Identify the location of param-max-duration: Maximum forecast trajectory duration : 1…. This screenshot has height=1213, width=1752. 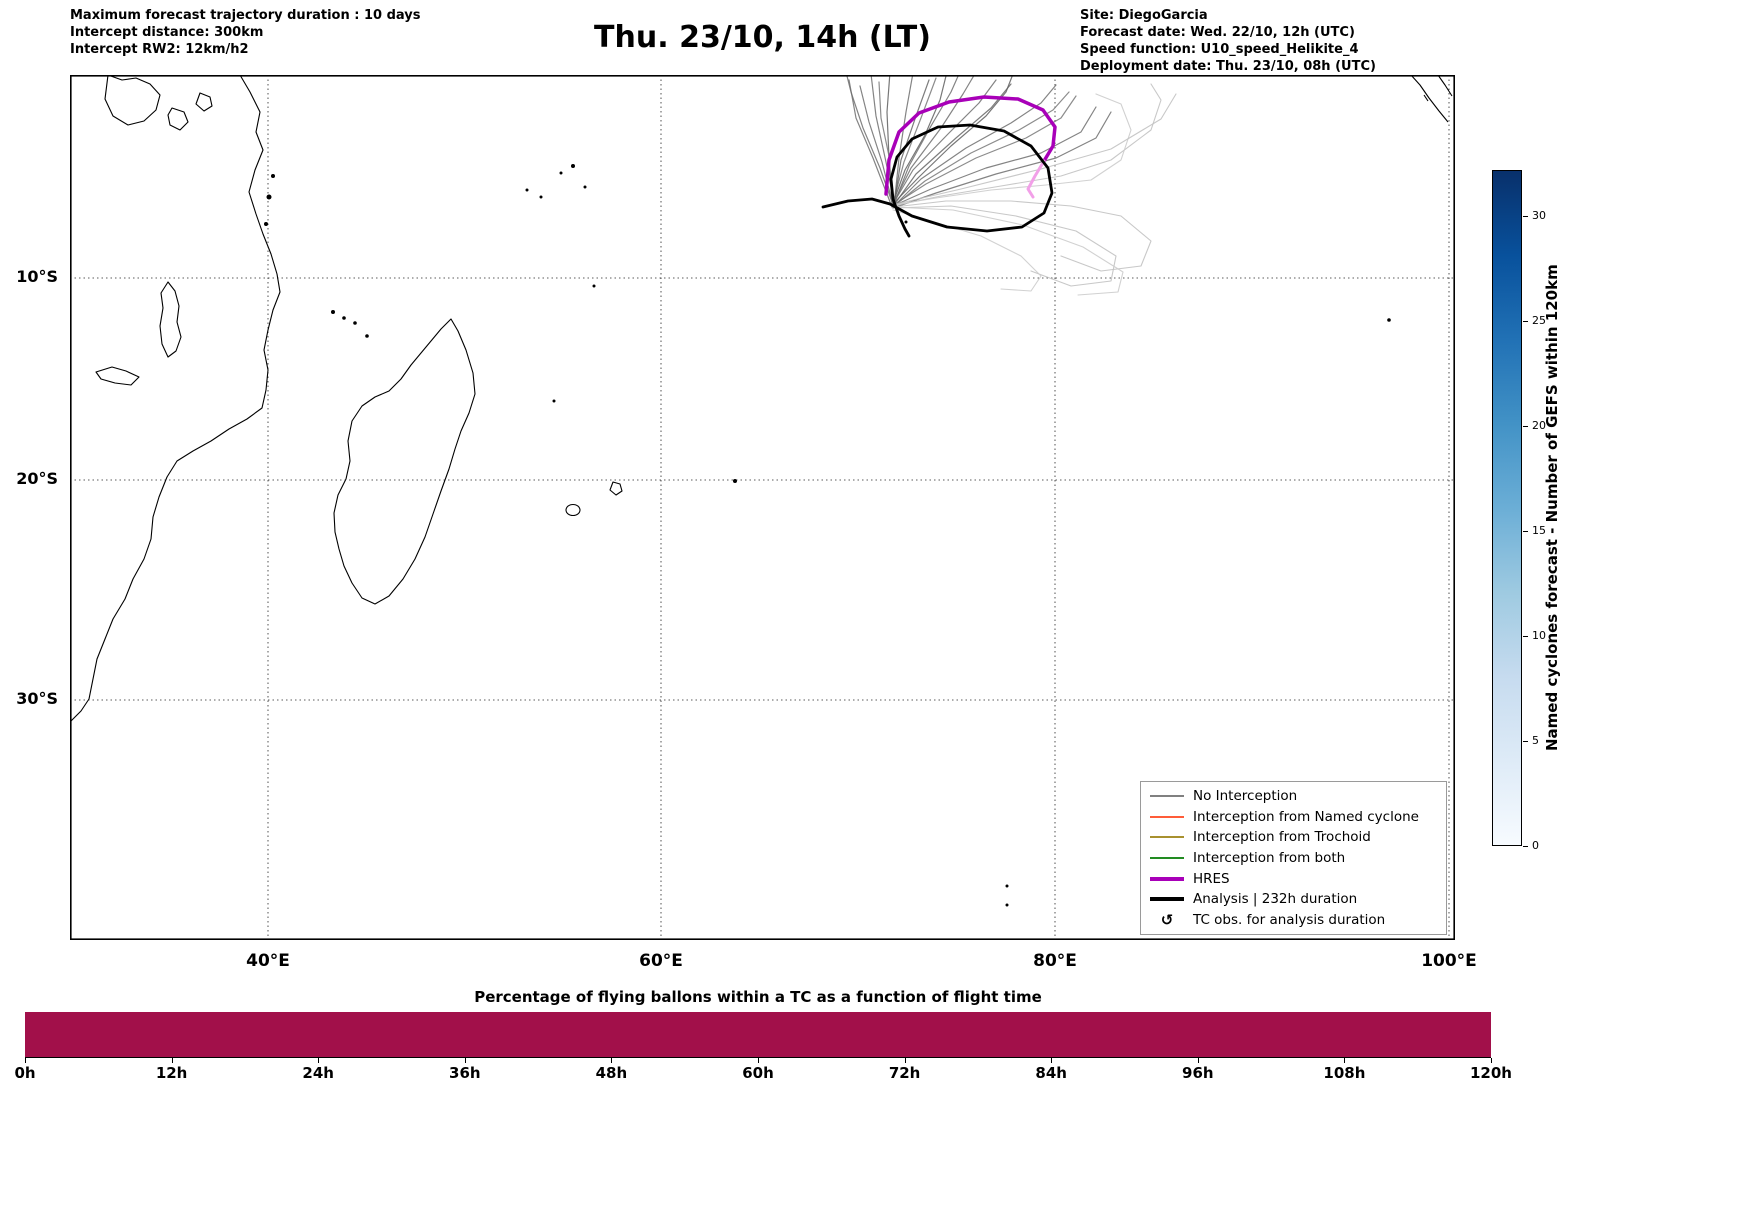
(245, 15).